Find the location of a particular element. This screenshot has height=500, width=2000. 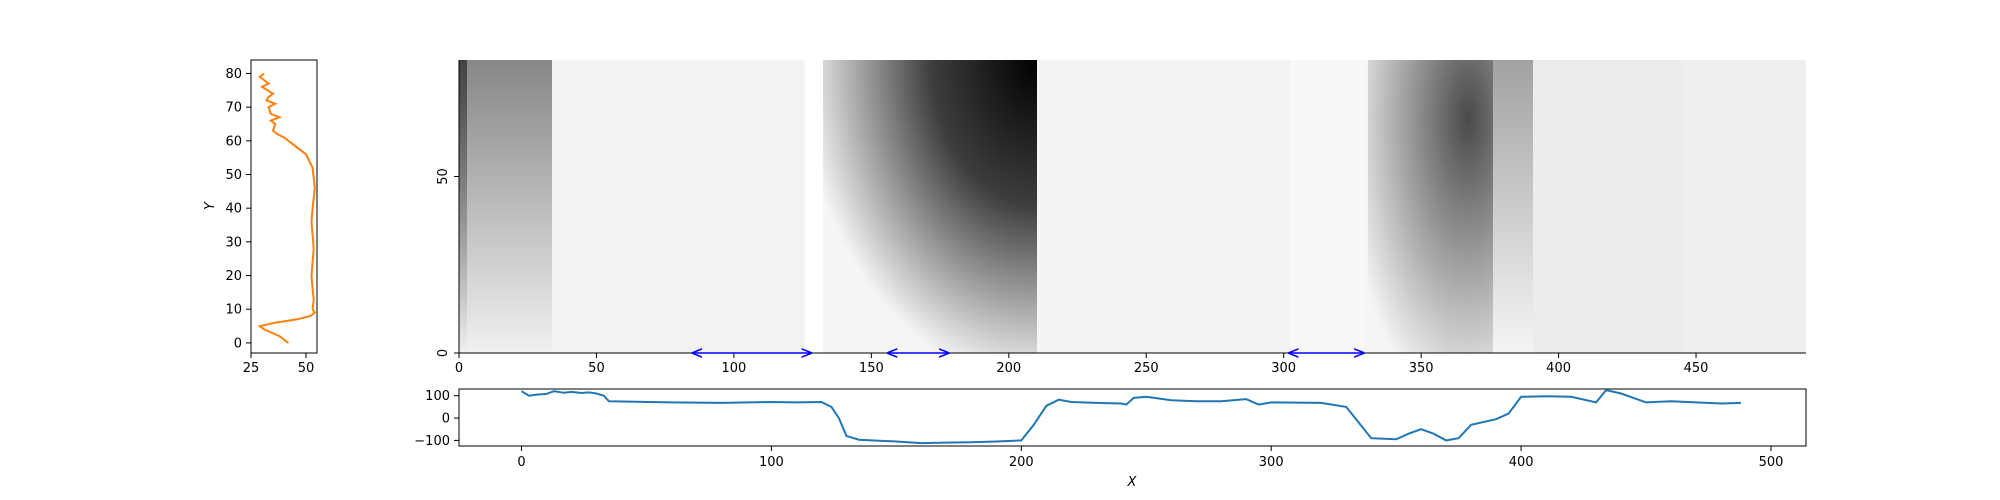

side-profile-panel: 25 50 0 10 20 30 40 50 60 70 80 Y is located at coordinates (260, 217).